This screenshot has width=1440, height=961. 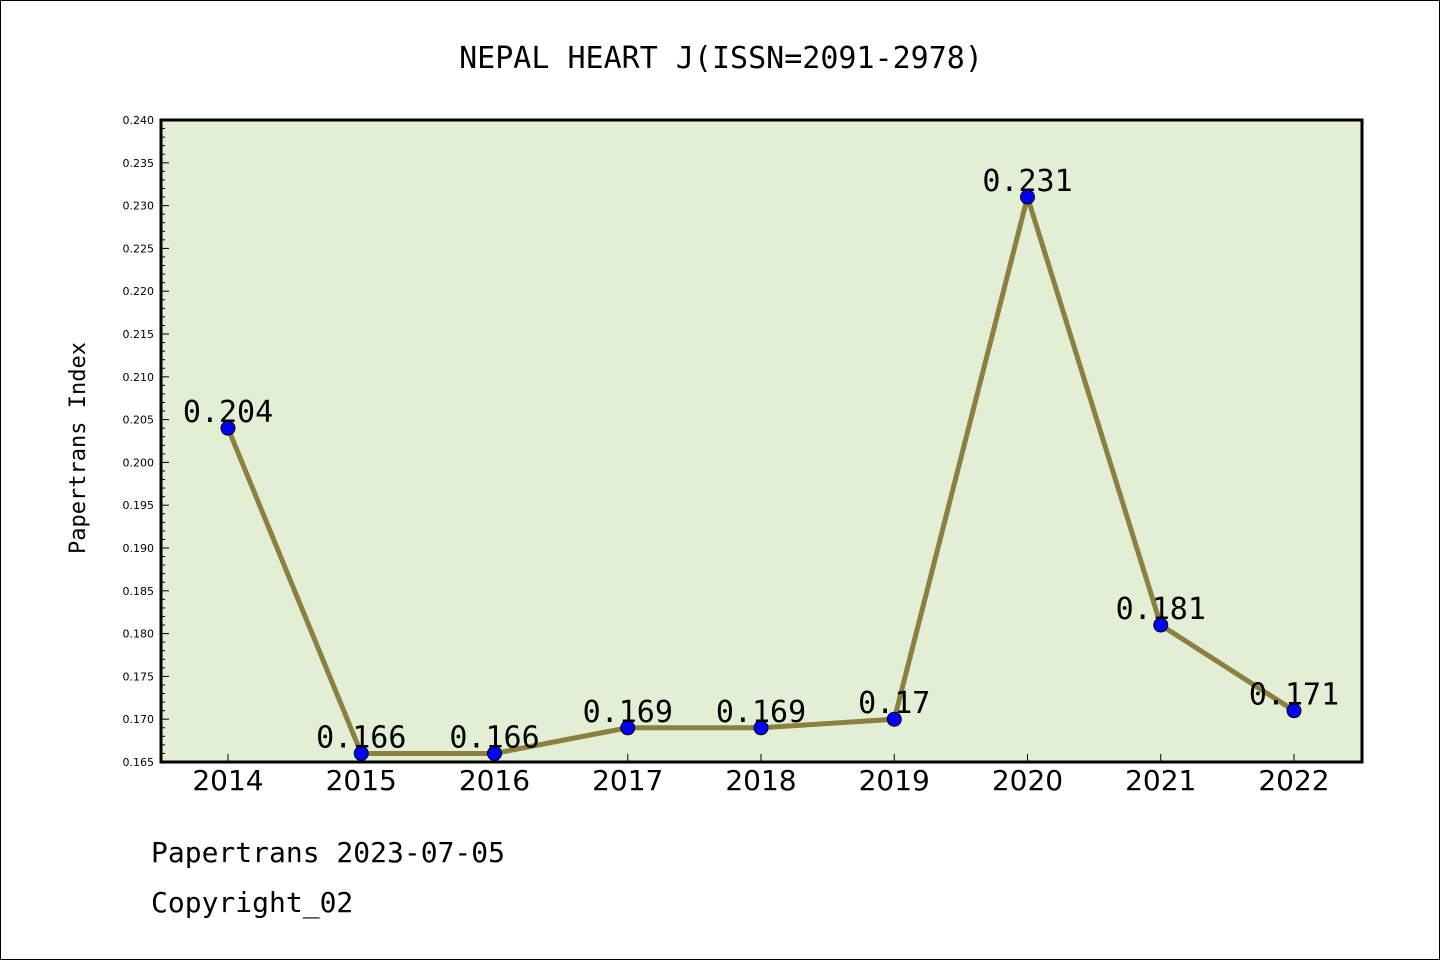 I want to click on y-tick-label: 0.210, so click(x=139, y=377).